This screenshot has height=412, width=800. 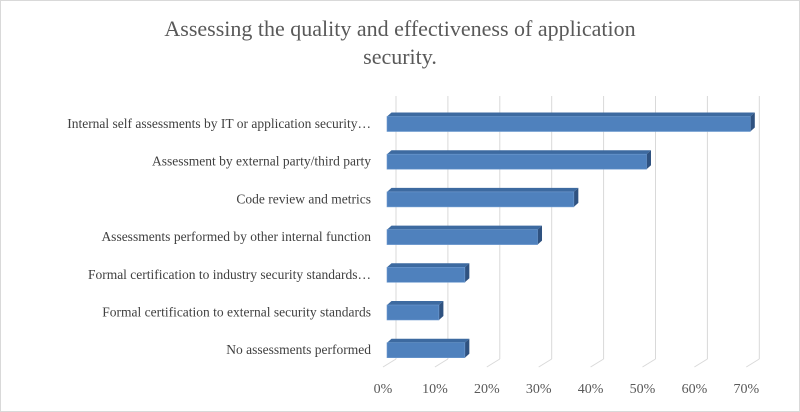 What do you see at coordinates (383, 389) in the screenshot?
I see `x-tick-label: 0%` at bounding box center [383, 389].